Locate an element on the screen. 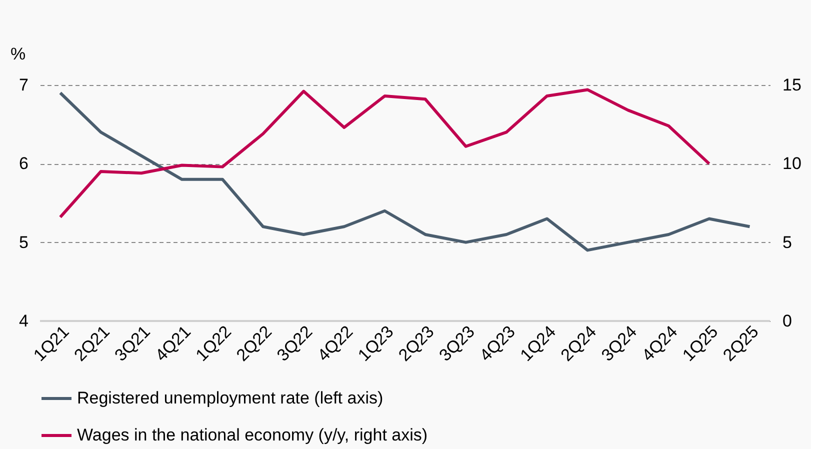  y-tick-label: 5 is located at coordinates (23, 242).